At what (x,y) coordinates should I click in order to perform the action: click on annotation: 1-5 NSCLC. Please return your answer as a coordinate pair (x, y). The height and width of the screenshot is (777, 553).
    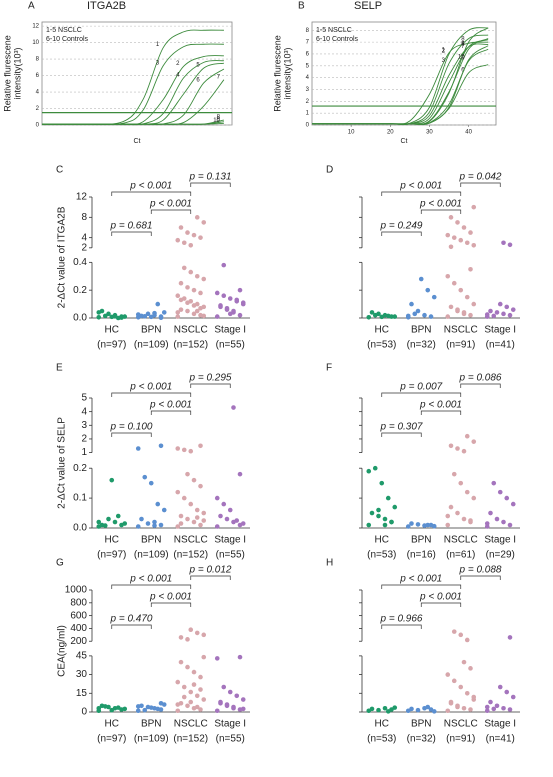
    Looking at the image, I should click on (64, 30).